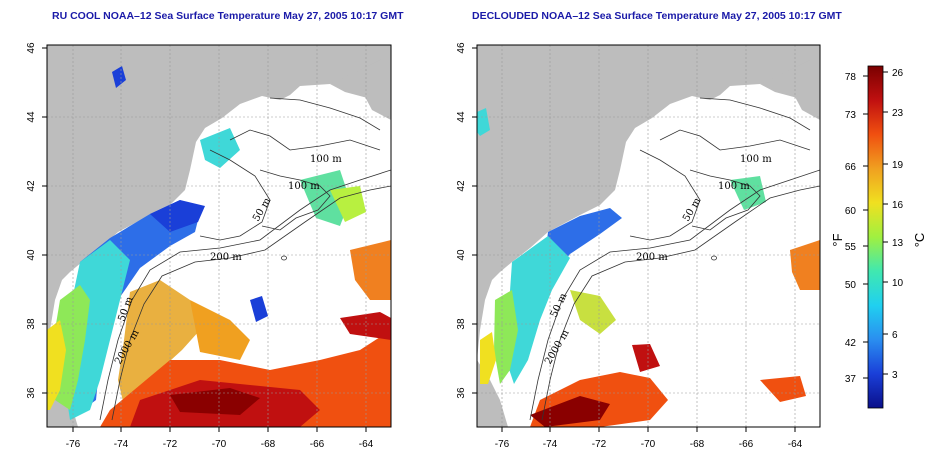 Image resolution: width=950 pixels, height=475 pixels. What do you see at coordinates (898, 243) in the screenshot?
I see `celsius-tick-label: 13` at bounding box center [898, 243].